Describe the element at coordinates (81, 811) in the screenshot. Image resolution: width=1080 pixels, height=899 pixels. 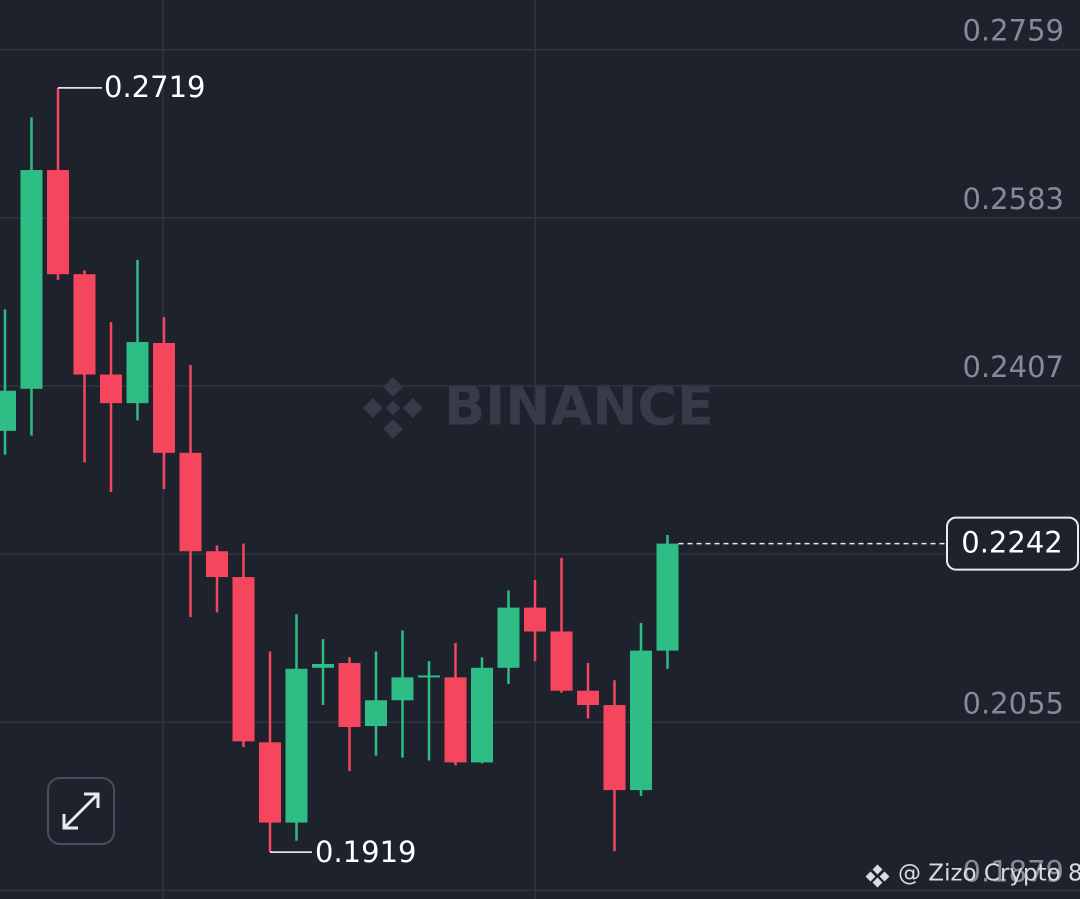
I see `expand-button` at that location.